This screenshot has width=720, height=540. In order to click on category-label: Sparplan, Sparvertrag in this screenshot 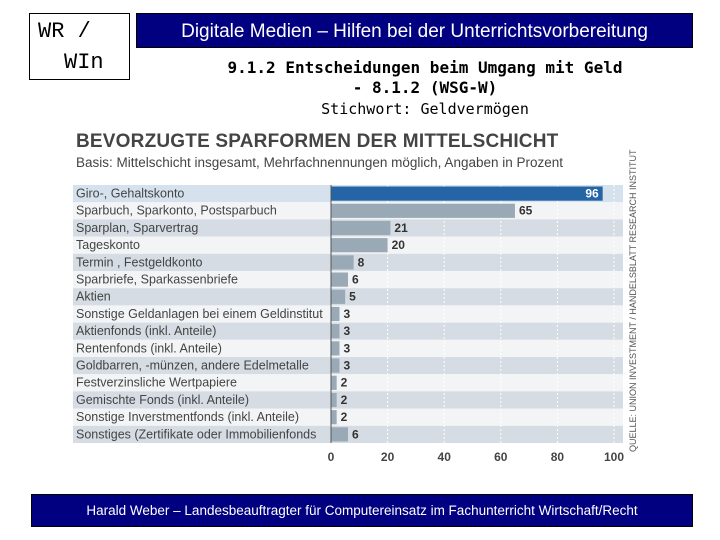, I will do `click(137, 228)`.